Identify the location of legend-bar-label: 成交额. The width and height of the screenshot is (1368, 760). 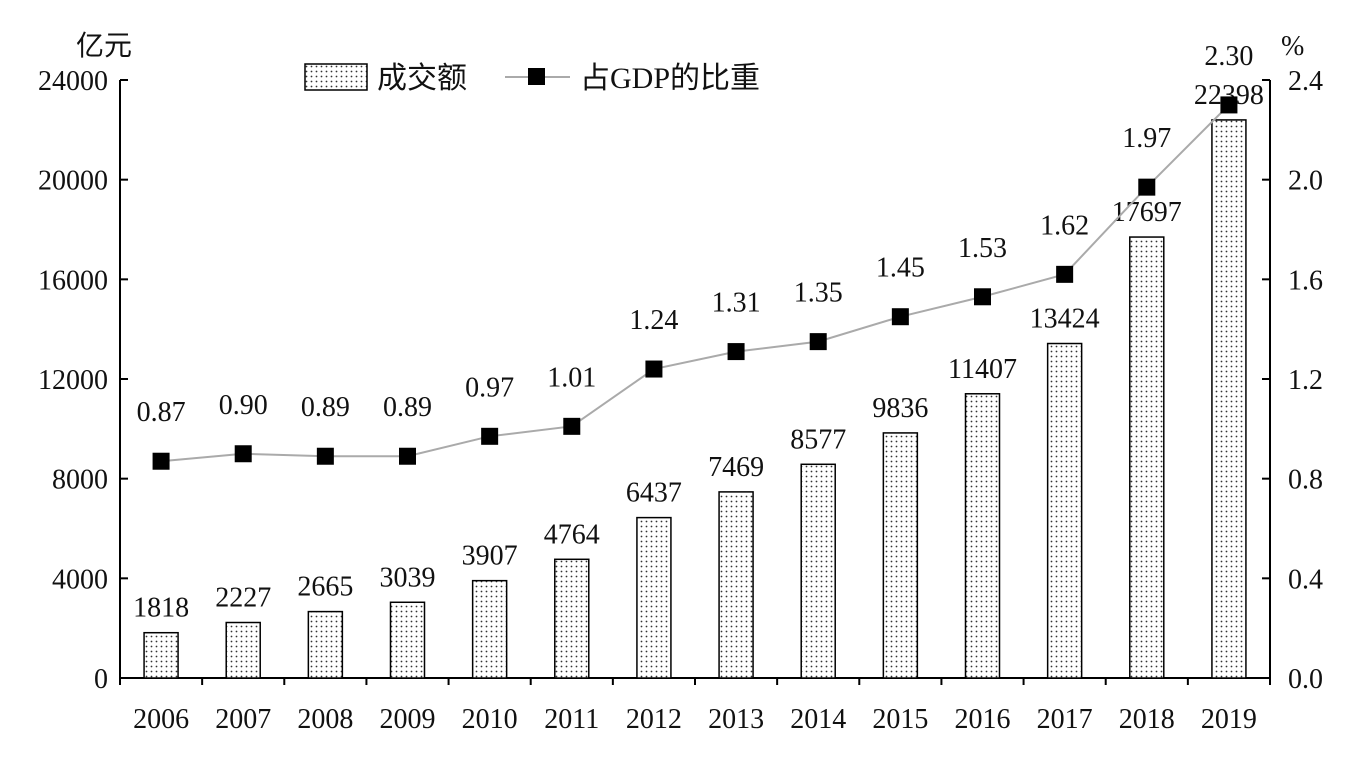
(422, 78).